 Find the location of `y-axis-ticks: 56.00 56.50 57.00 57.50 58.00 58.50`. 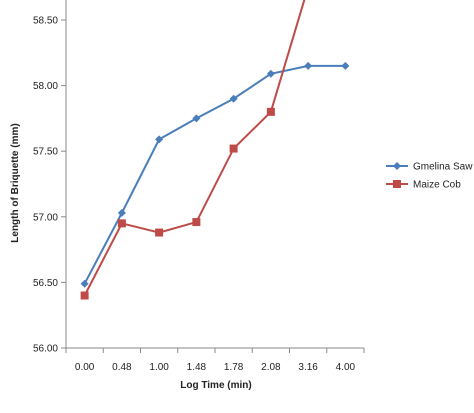

y-axis-ticks: 56.00 56.50 57.00 57.50 58.00 58.50 is located at coordinates (49, 185).